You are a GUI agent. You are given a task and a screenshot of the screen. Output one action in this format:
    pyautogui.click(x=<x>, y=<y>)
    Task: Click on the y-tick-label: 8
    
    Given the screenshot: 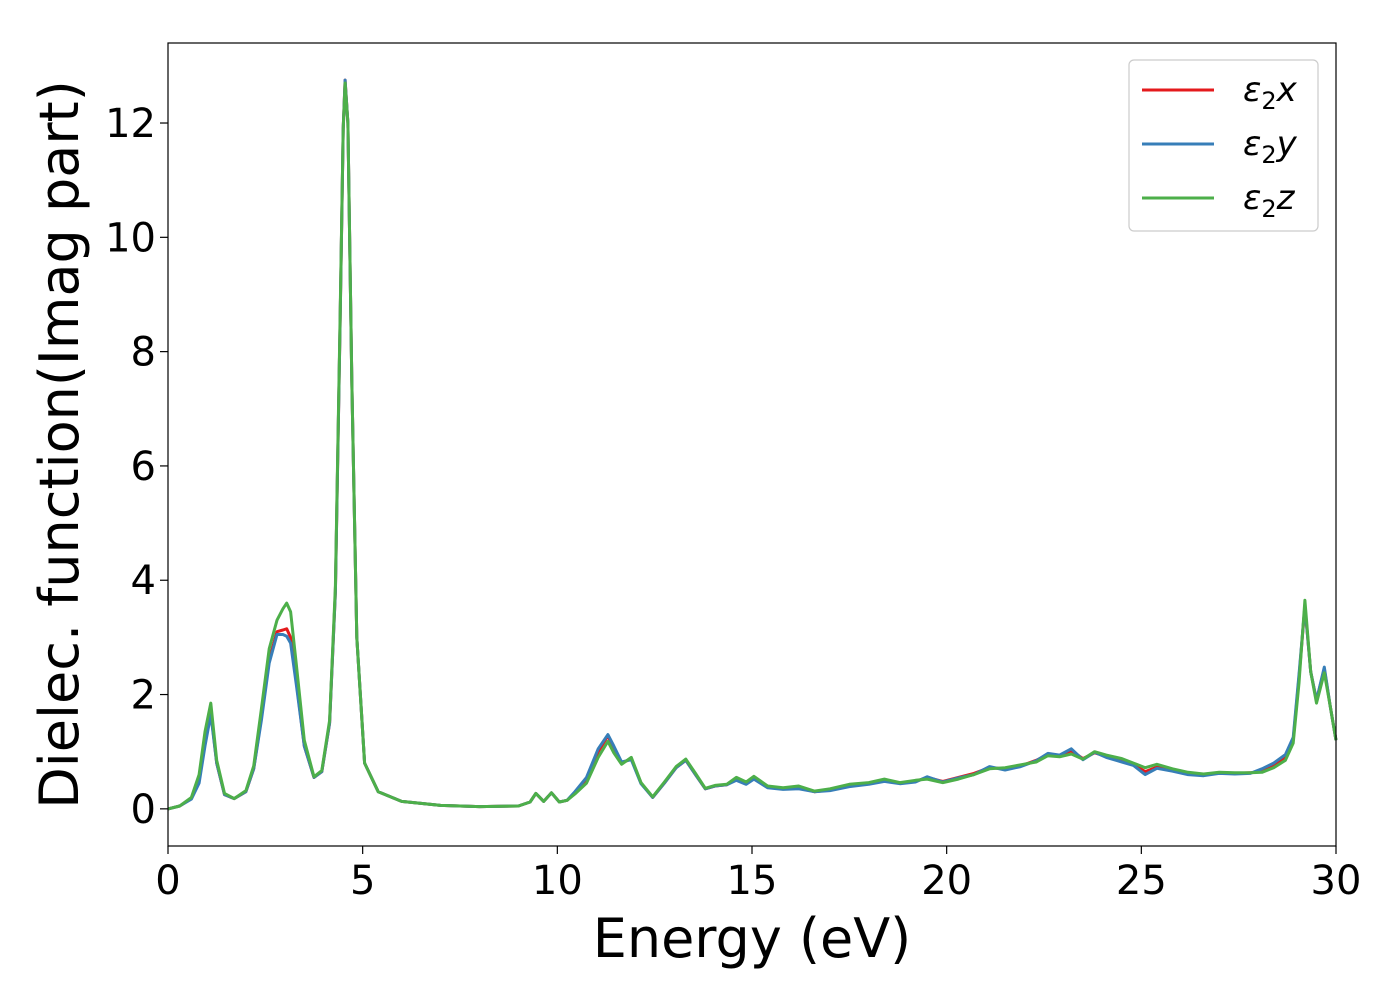 What is the action you would take?
    pyautogui.click(x=143, y=353)
    